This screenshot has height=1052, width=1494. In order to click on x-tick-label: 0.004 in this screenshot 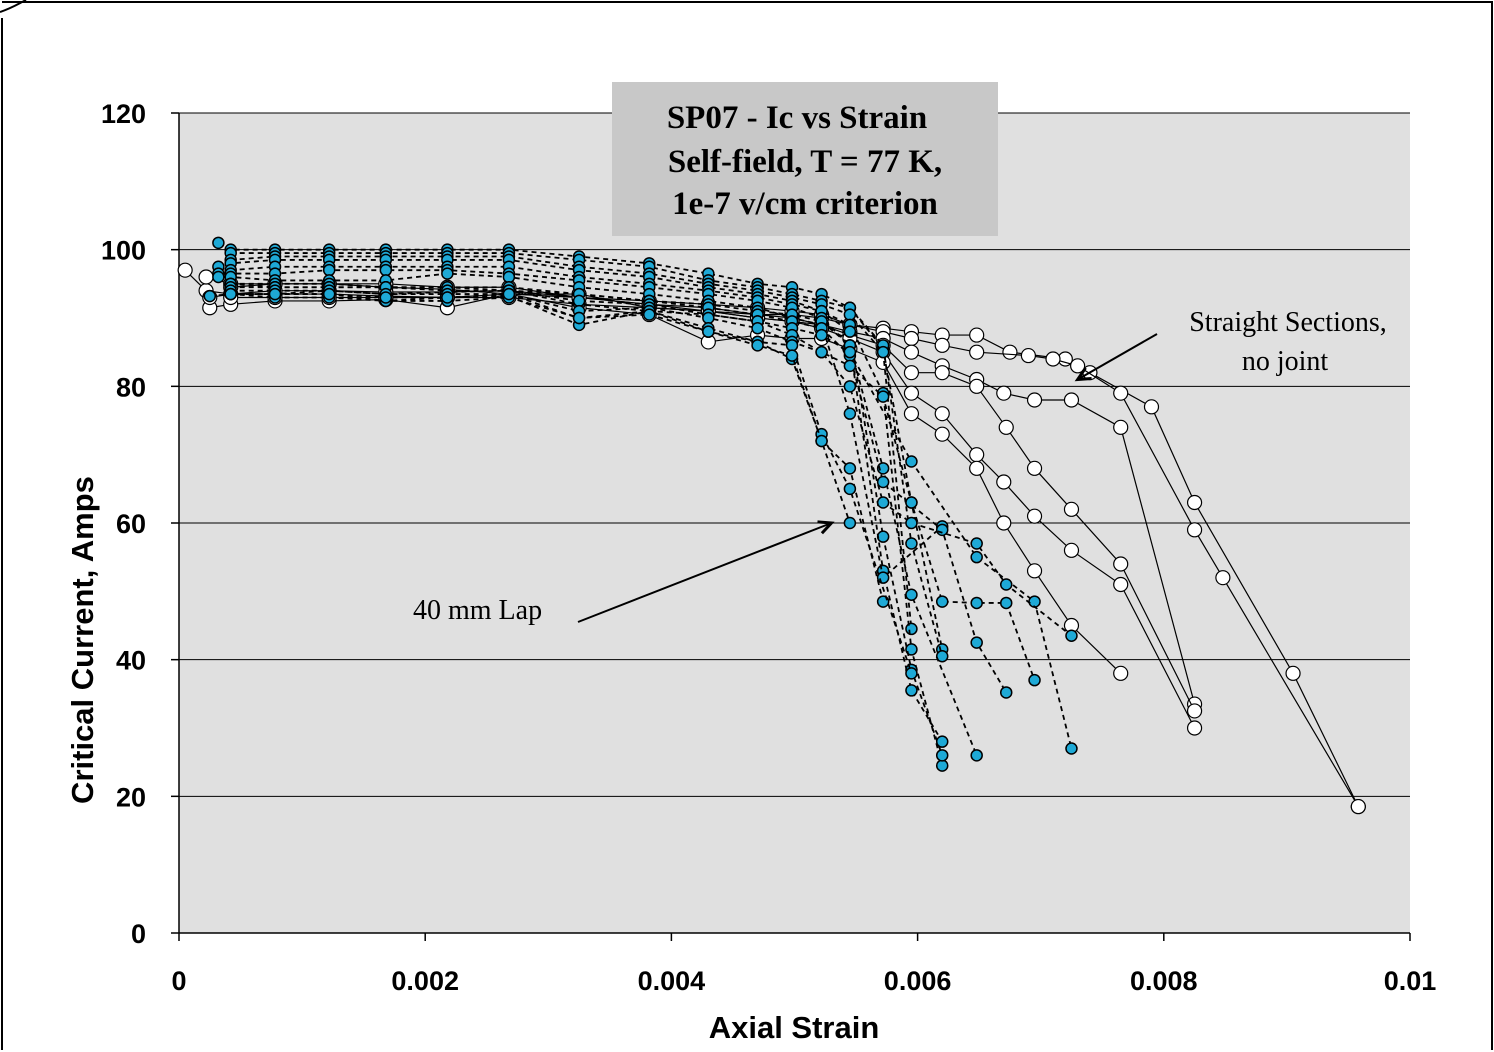, I will do `click(672, 981)`.